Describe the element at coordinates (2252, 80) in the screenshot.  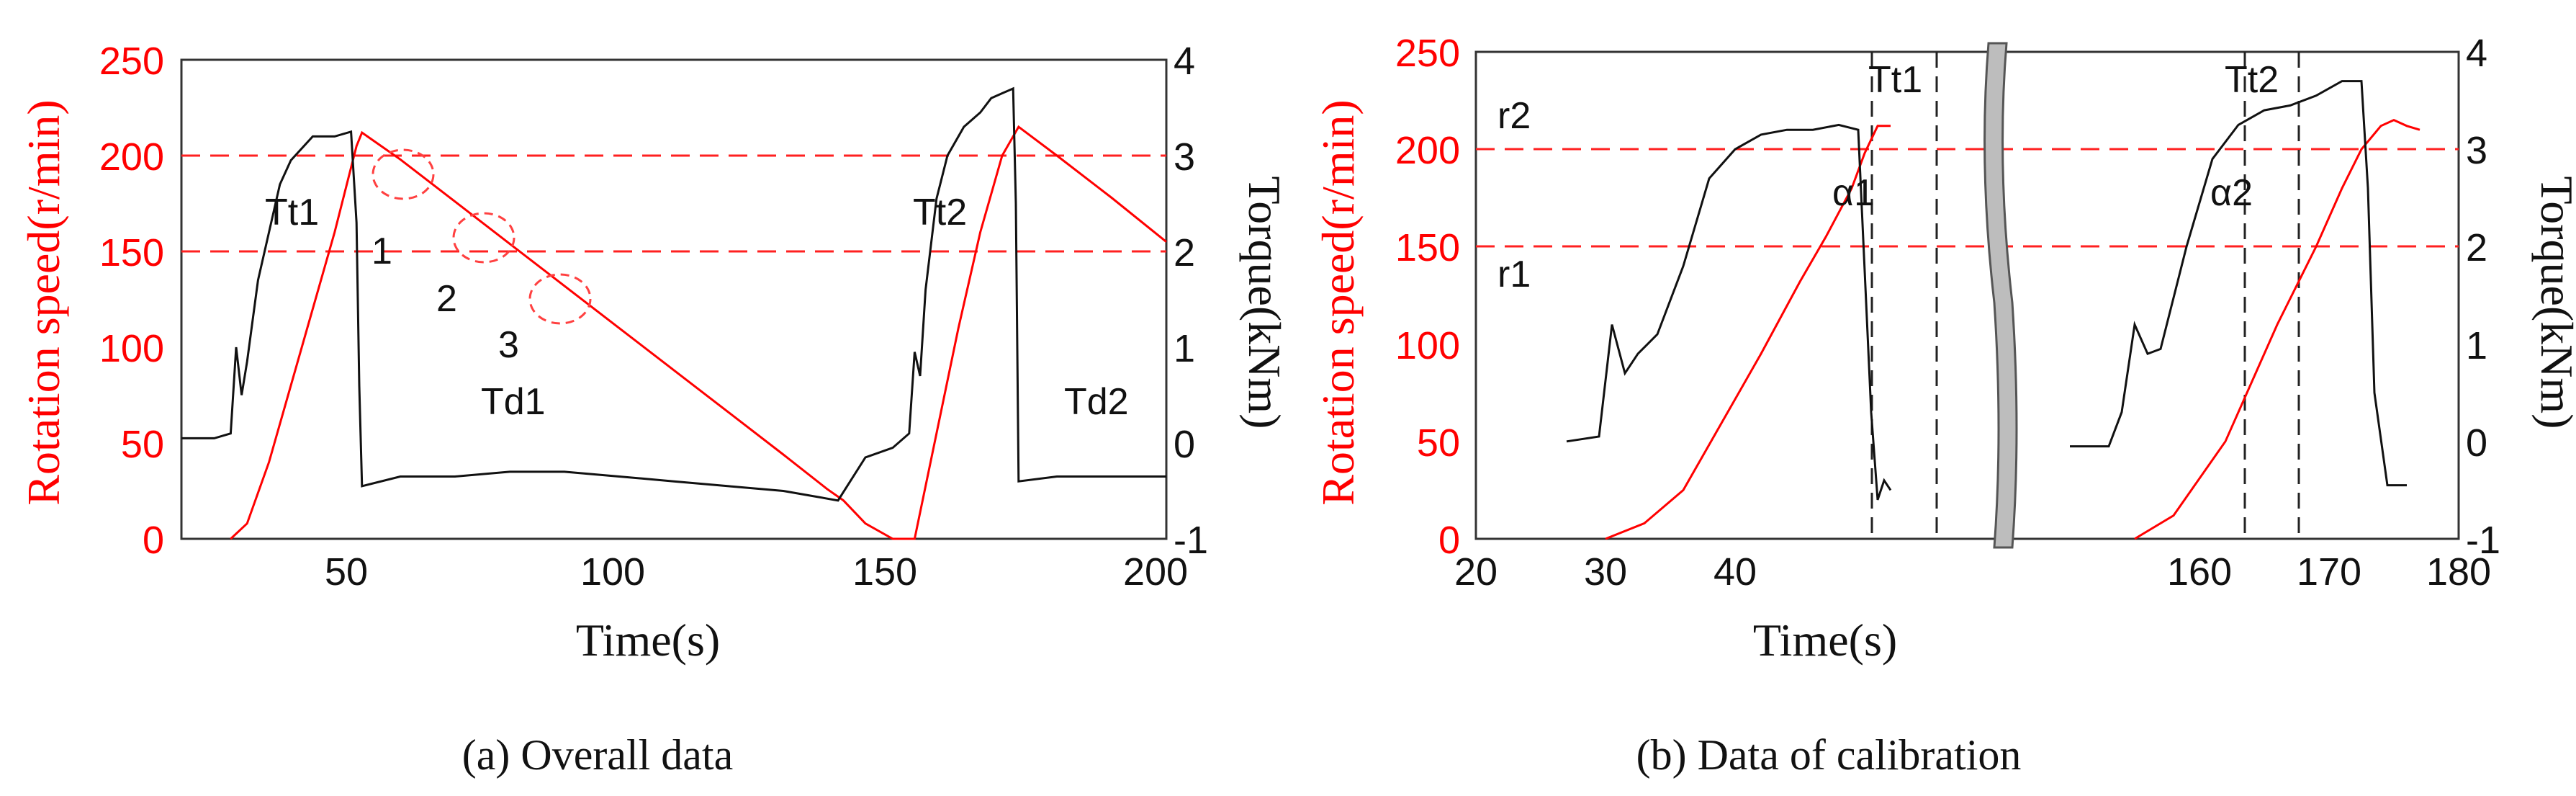
I see `panel-b-annotation-tt2: Tt2` at that location.